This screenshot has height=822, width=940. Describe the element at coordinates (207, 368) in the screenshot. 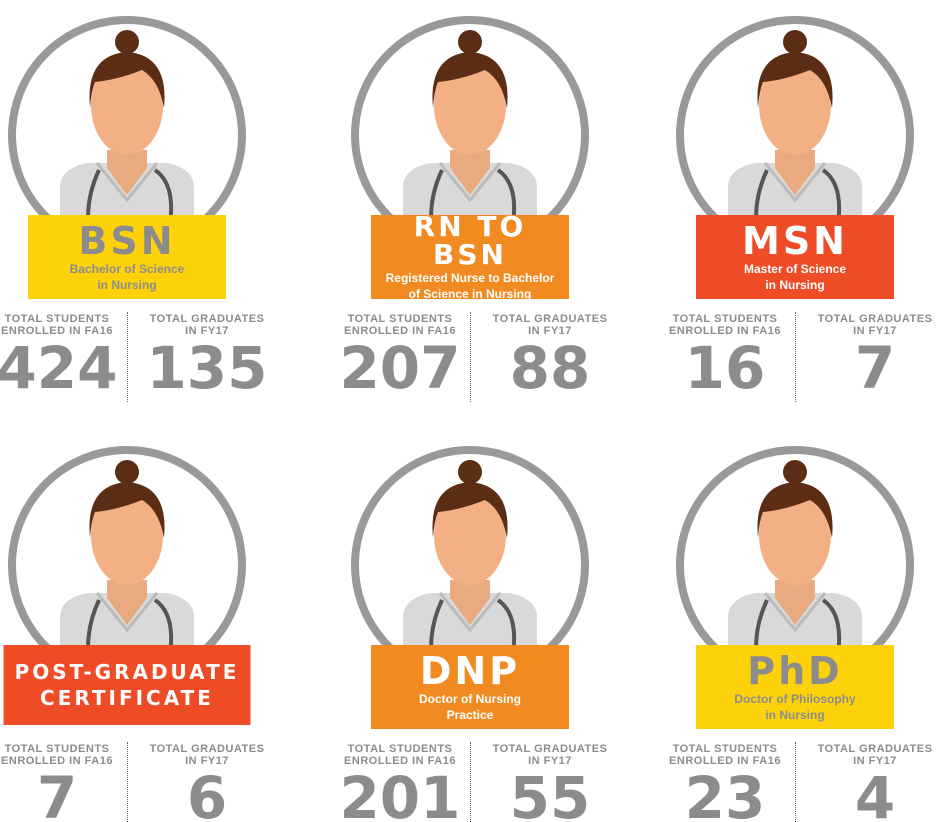

I see `stat-value: 135` at that location.